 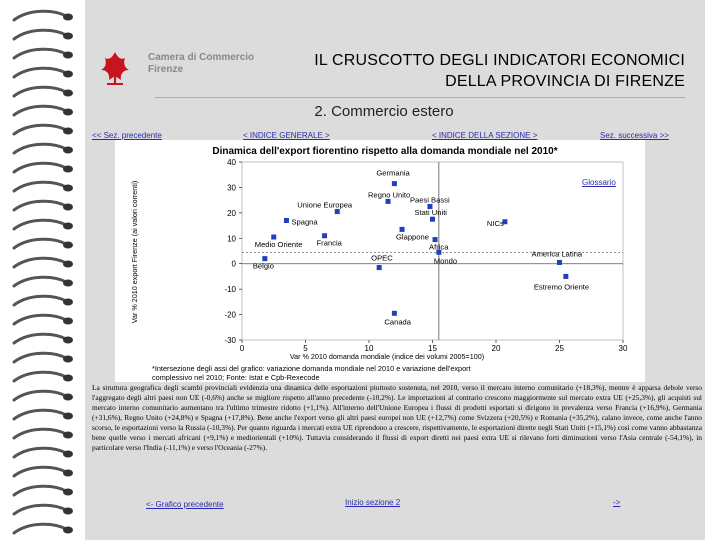 I want to click on x-tick-label: 5, so click(x=305, y=348).